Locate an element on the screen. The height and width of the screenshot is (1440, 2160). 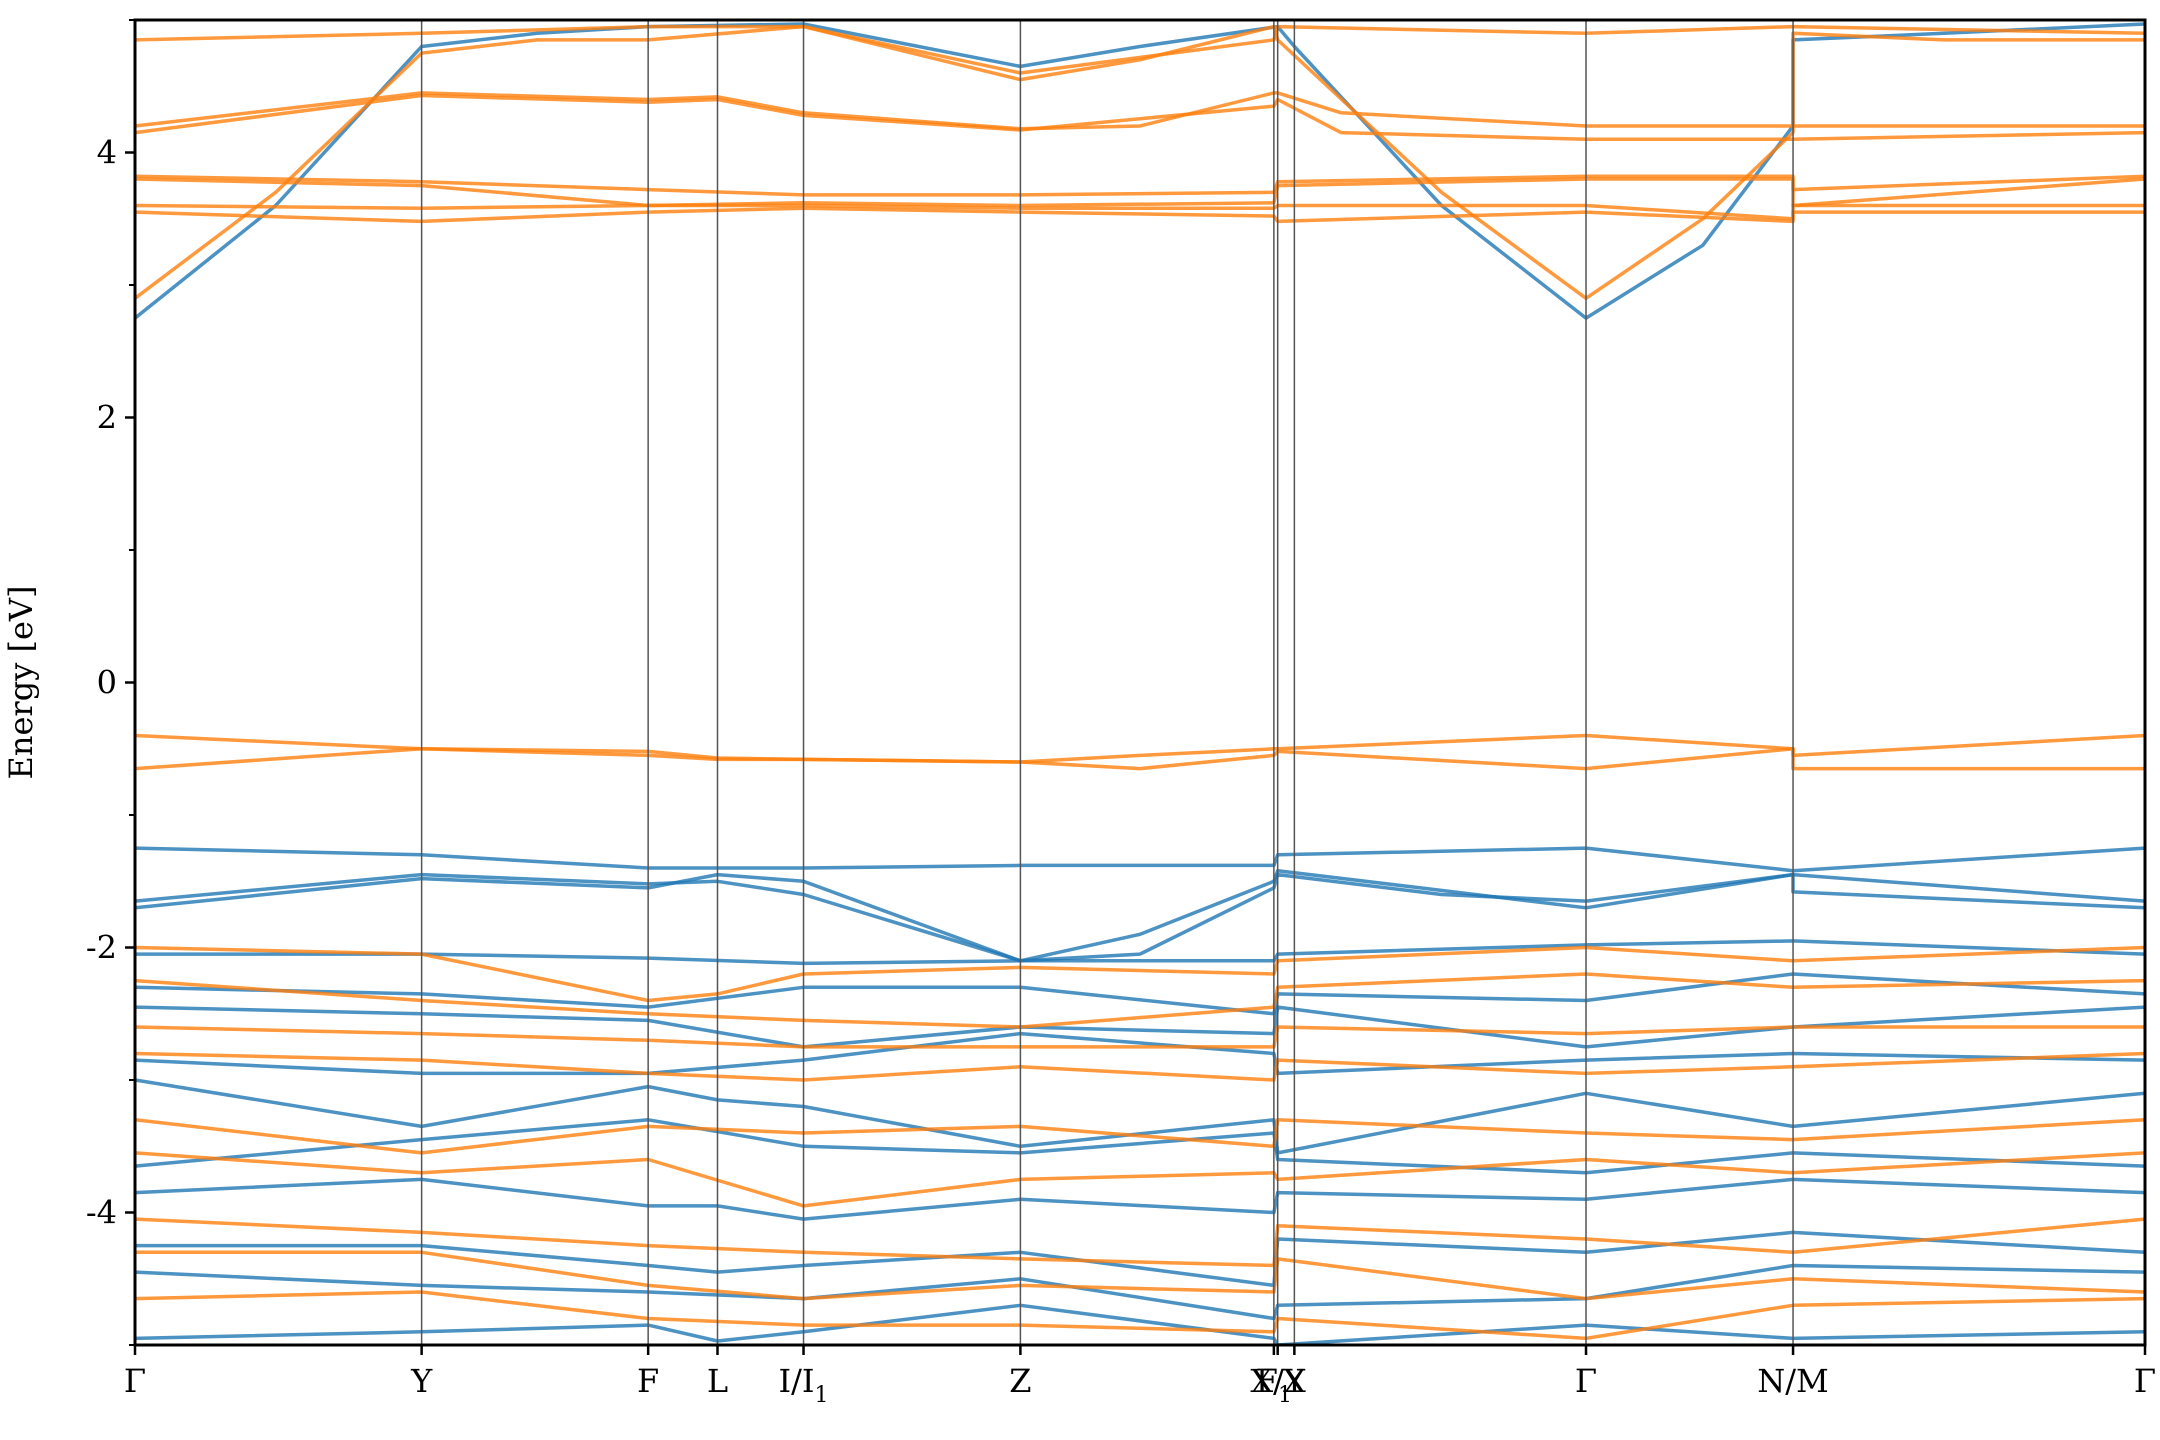
x-axis-ticks: Γ Y F L I/I1 Z F1X/YX Γ N/M Γ is located at coordinates (1140, 1376).